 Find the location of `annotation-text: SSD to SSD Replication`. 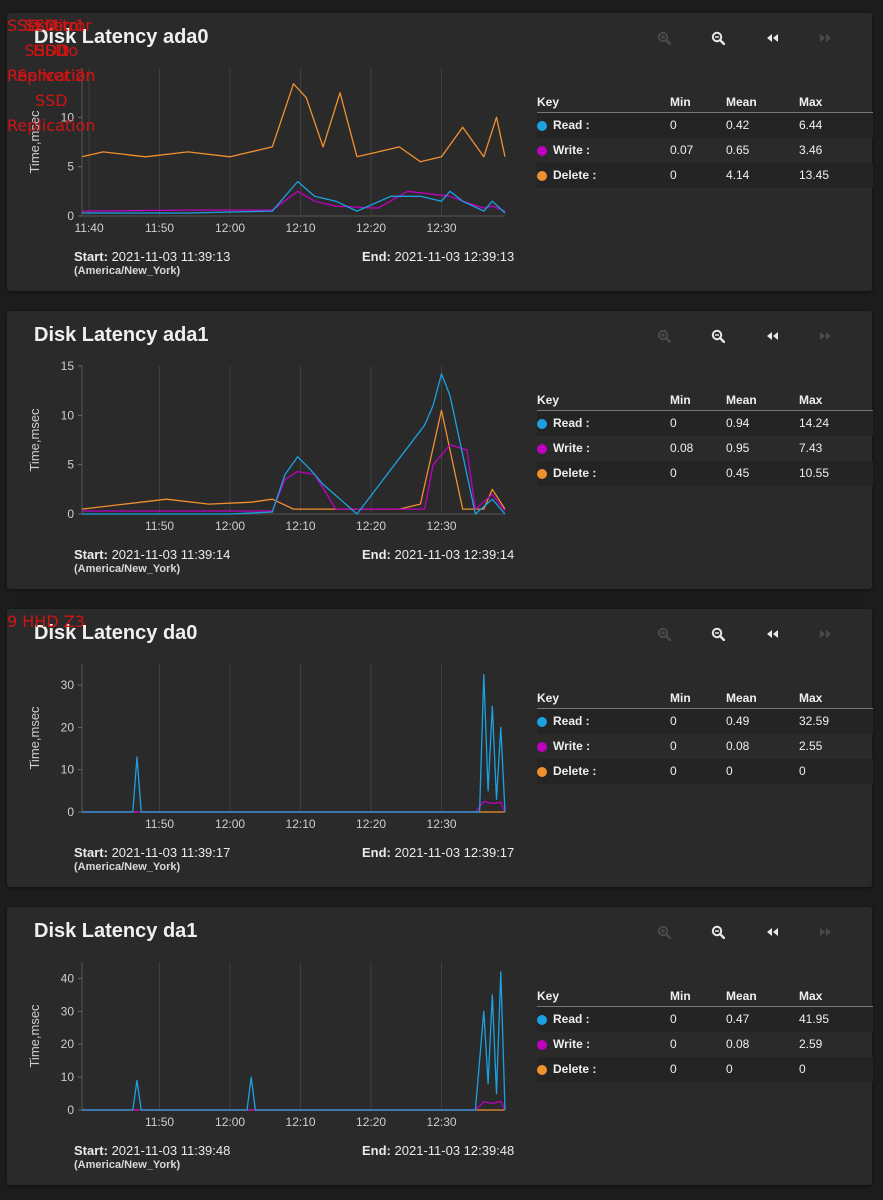

annotation-text: SSD to SSD Replication is located at coordinates (51, 50).